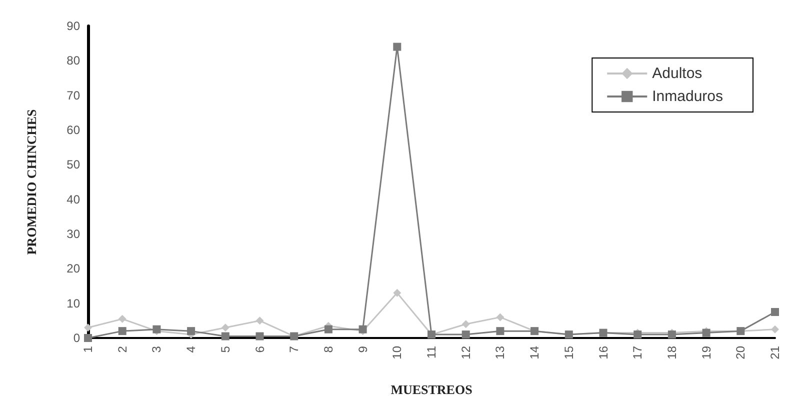 This screenshot has height=420, width=803. What do you see at coordinates (397, 353) in the screenshot?
I see `x-tick-label: 10` at bounding box center [397, 353].